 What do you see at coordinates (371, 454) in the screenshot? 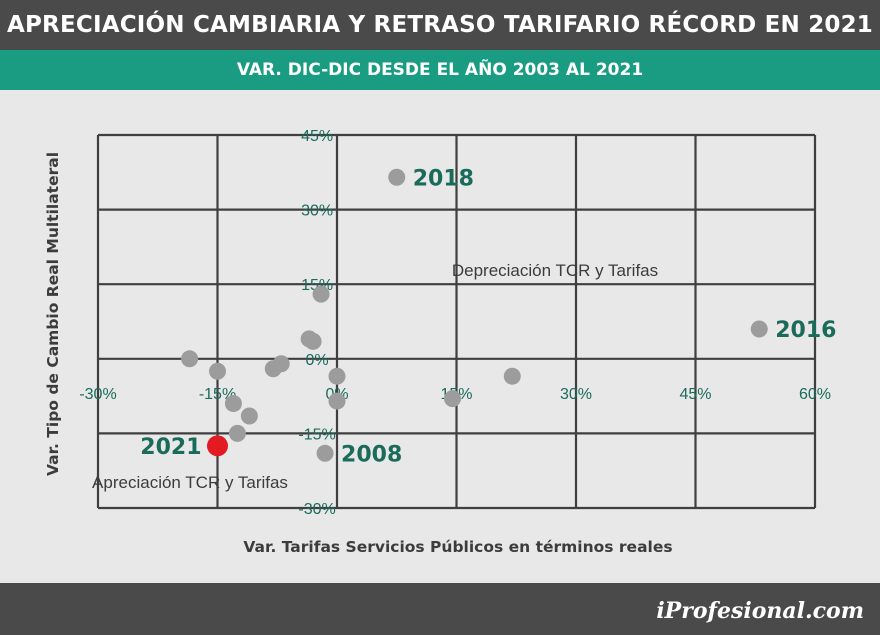
I see `point-label-2008: 2008` at bounding box center [371, 454].